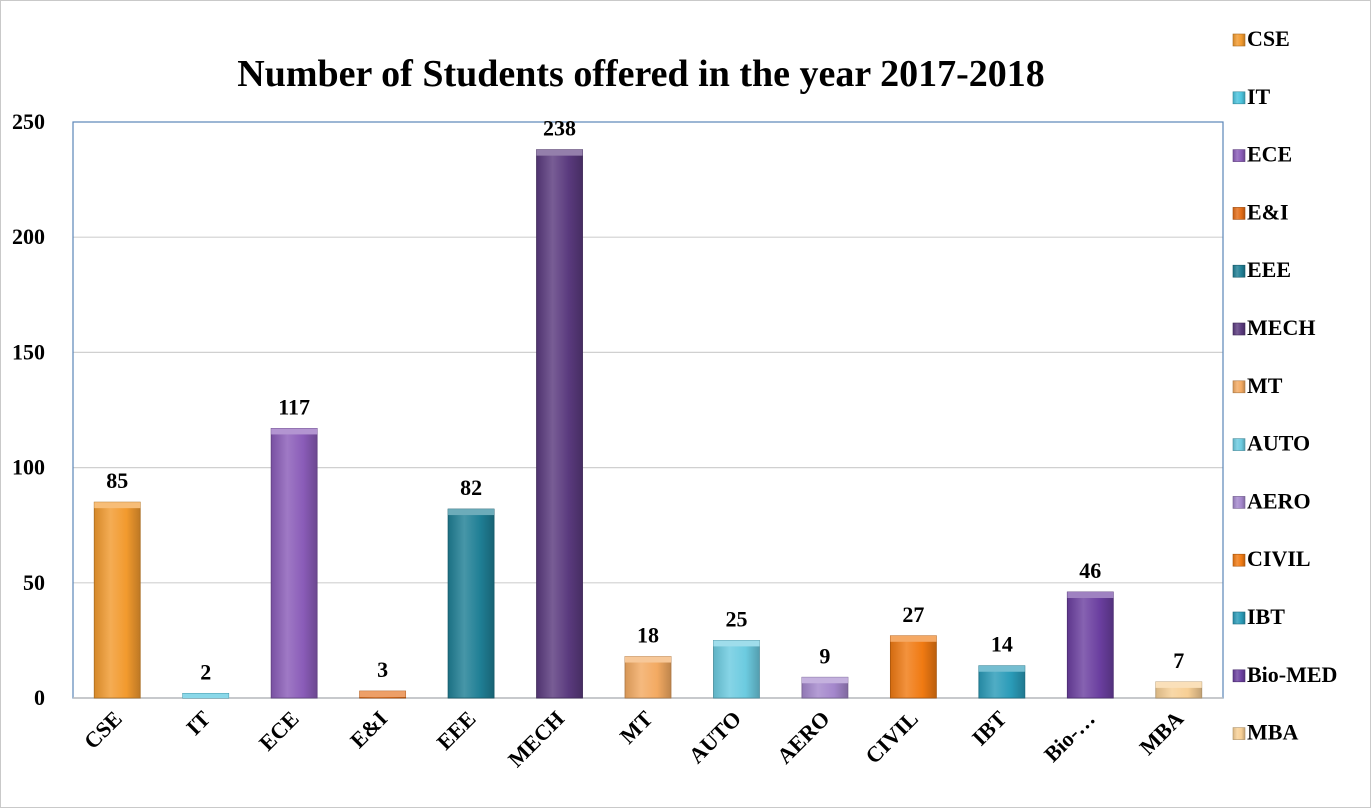 The width and height of the screenshot is (1371, 808). What do you see at coordinates (1292, 674) in the screenshot?
I see `legend-label: Bio-MED` at bounding box center [1292, 674].